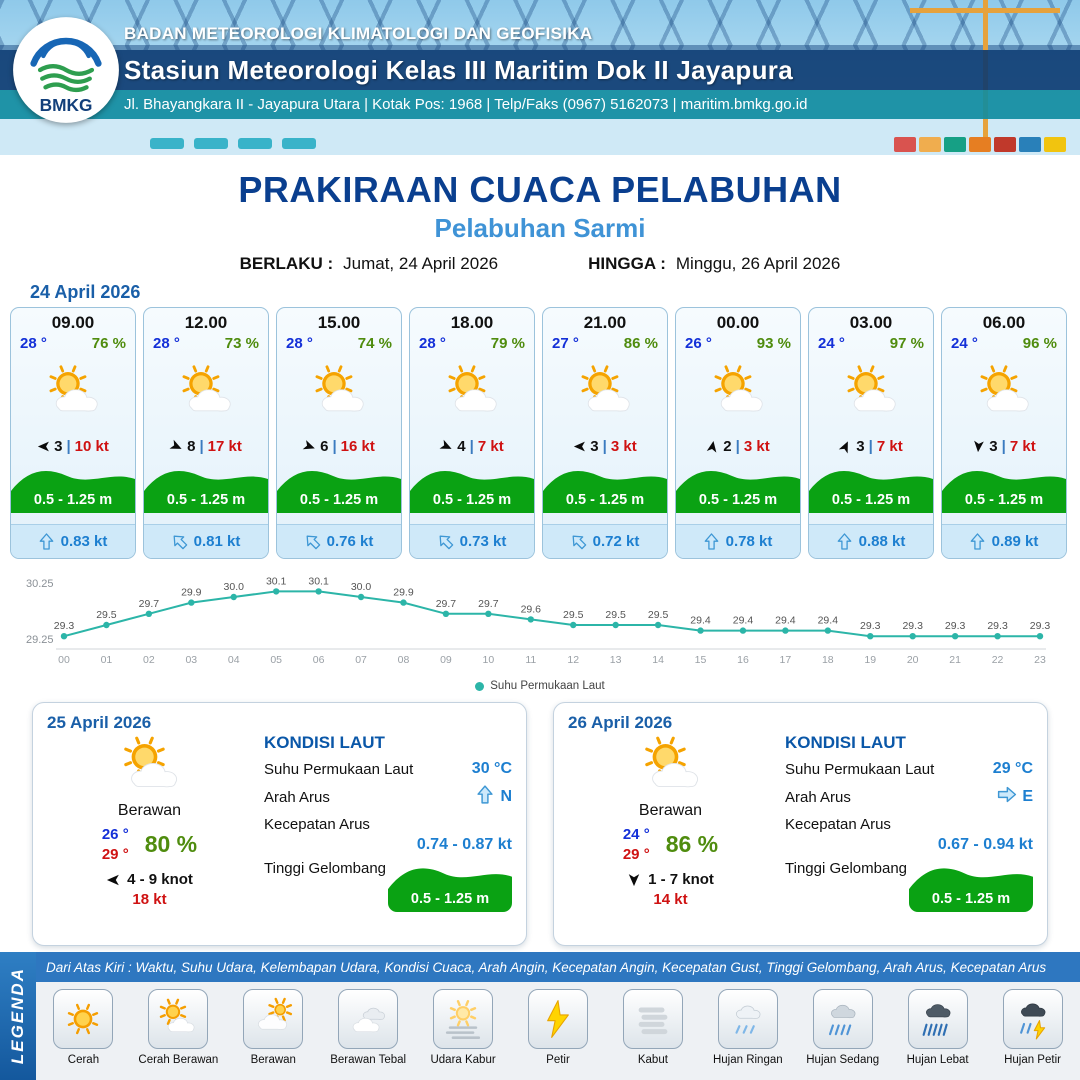 Image resolution: width=1080 pixels, height=1080 pixels. I want to click on svg-text: 29.3, so click(997, 626).